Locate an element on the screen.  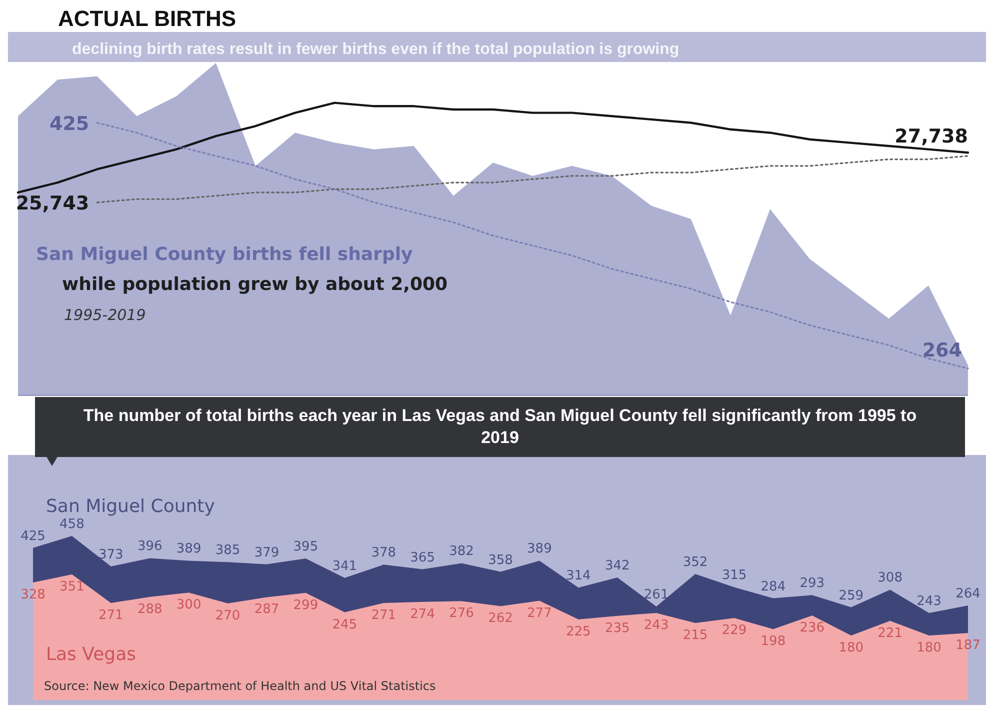
data-label: 245 is located at coordinates (345, 624).